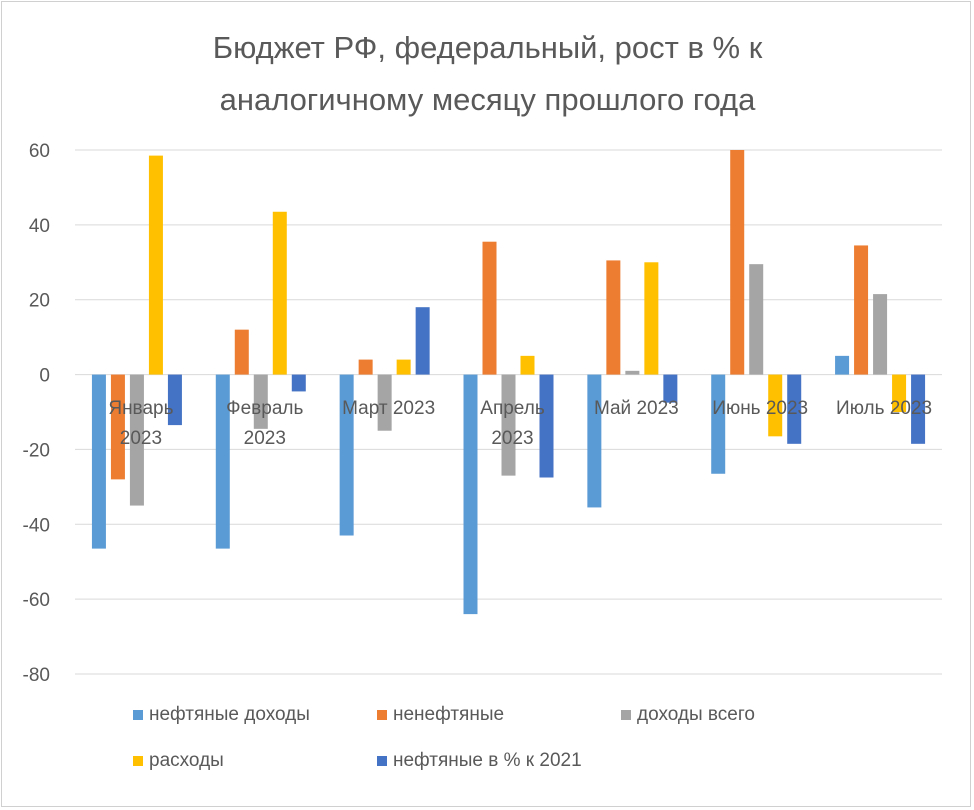 Image resolution: width=974 pixels, height=810 pixels. What do you see at coordinates (487, 99) in the screenshot?
I see `chart-title-line: аналогичному месяцу прошлого года` at bounding box center [487, 99].